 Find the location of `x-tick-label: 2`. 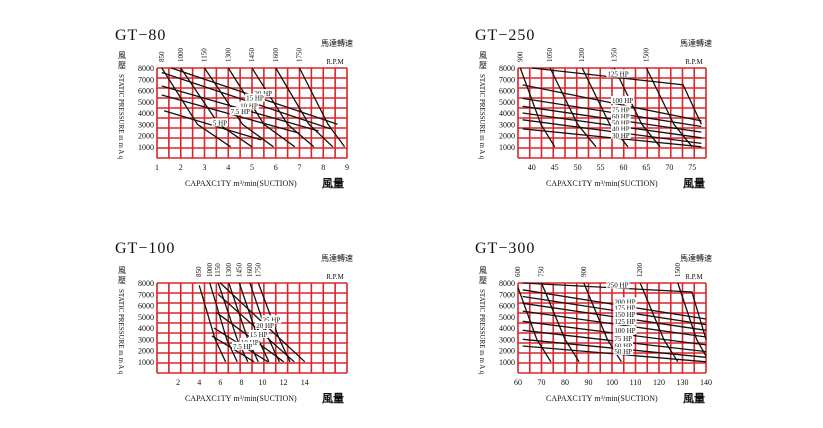

x-tick-label: 2 is located at coordinates (181, 167).